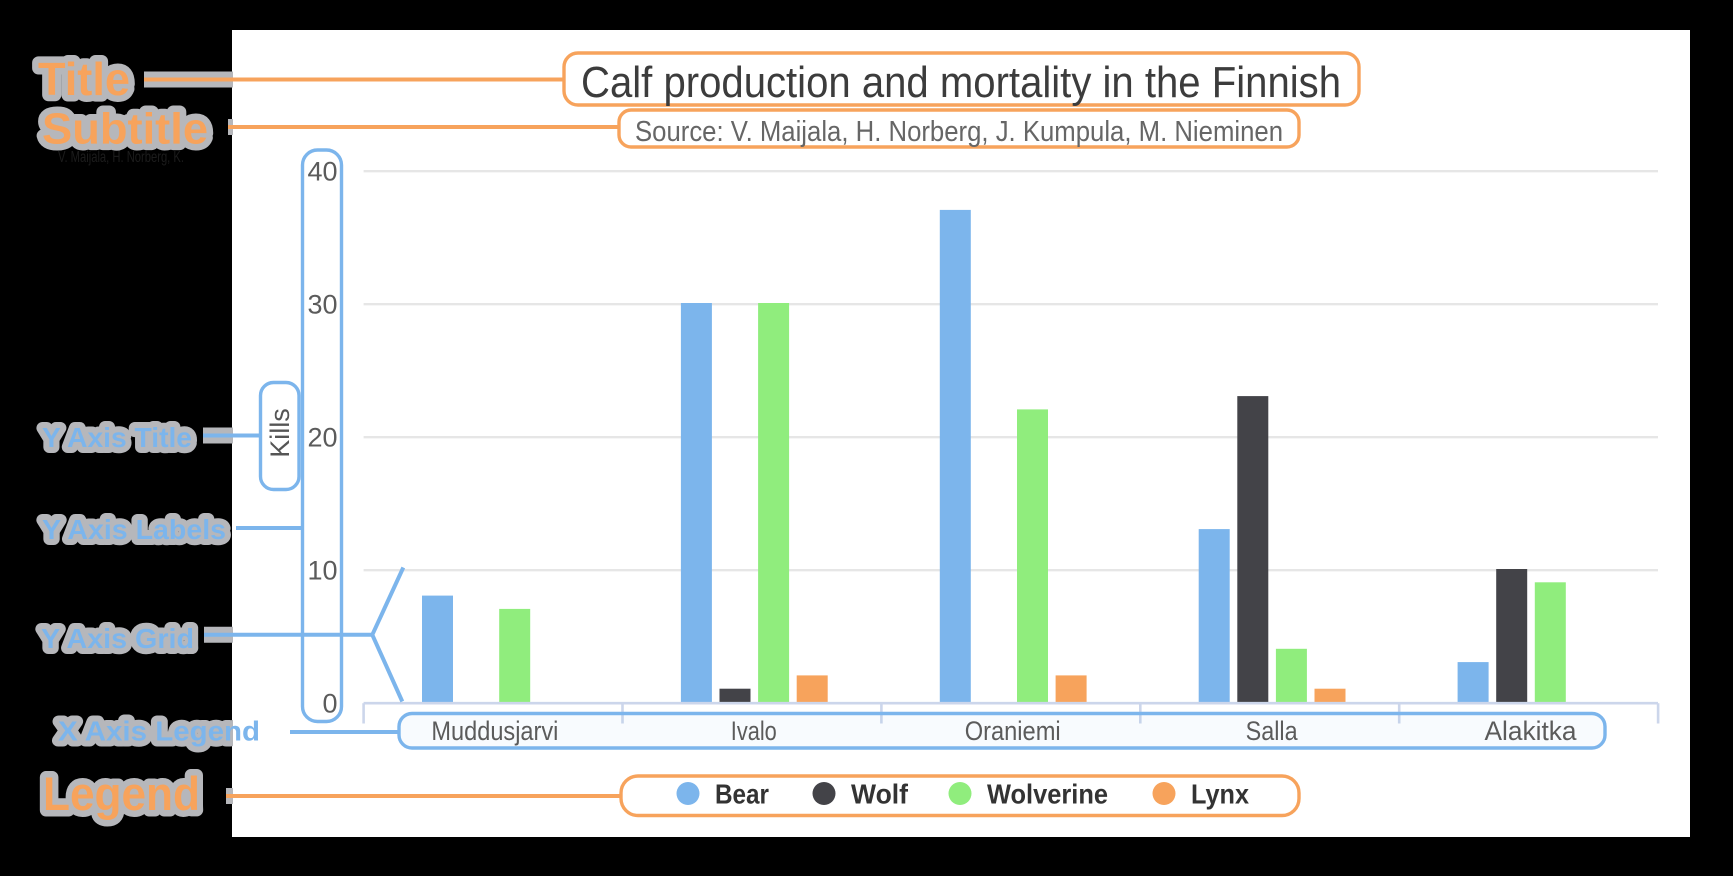 The height and width of the screenshot is (876, 1733). What do you see at coordinates (1047, 794) in the screenshot?
I see `svg-text: Wolverine` at bounding box center [1047, 794].